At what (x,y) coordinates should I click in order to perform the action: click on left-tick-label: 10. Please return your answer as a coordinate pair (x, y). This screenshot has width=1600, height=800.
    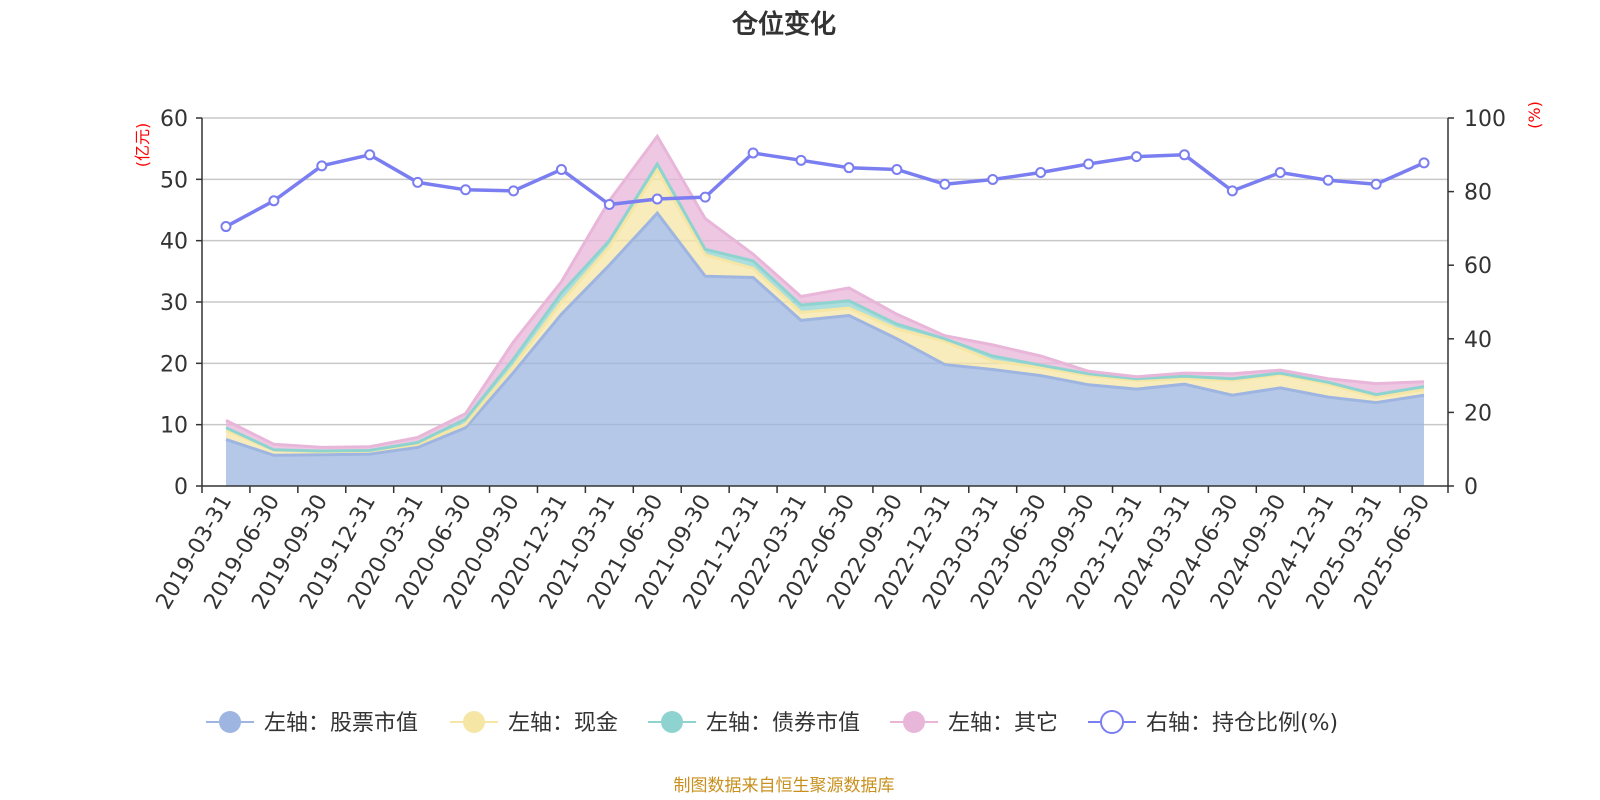
    Looking at the image, I should click on (174, 426).